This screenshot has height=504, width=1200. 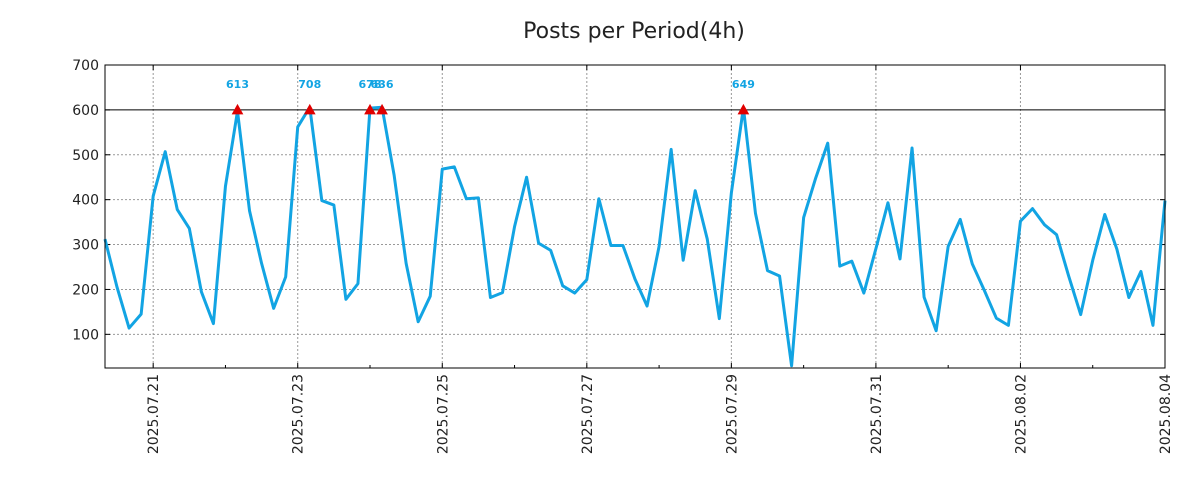 What do you see at coordinates (382, 84) in the screenshot?
I see `peak-label: 636` at bounding box center [382, 84].